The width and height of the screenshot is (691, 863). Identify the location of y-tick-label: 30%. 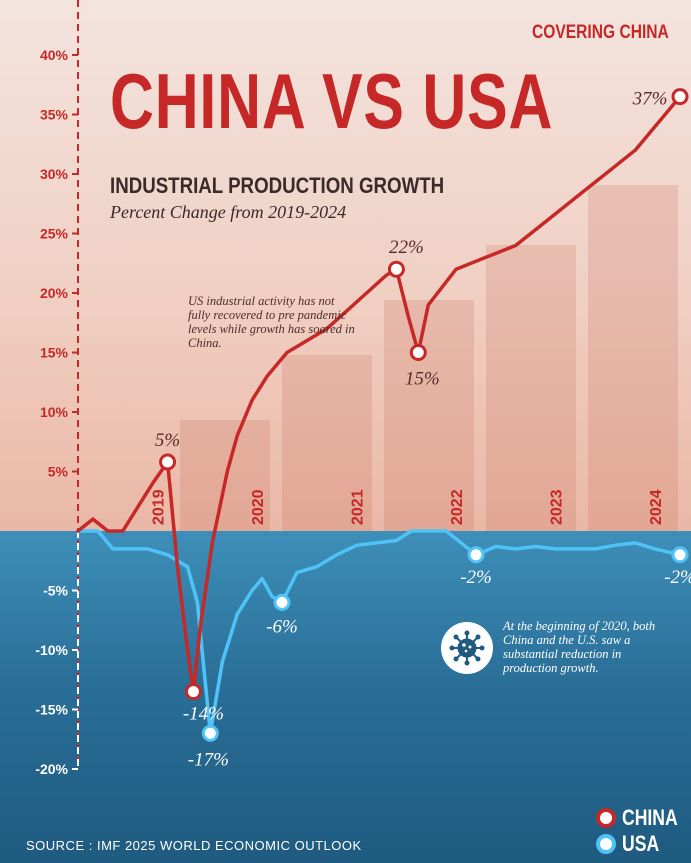
(54, 174).